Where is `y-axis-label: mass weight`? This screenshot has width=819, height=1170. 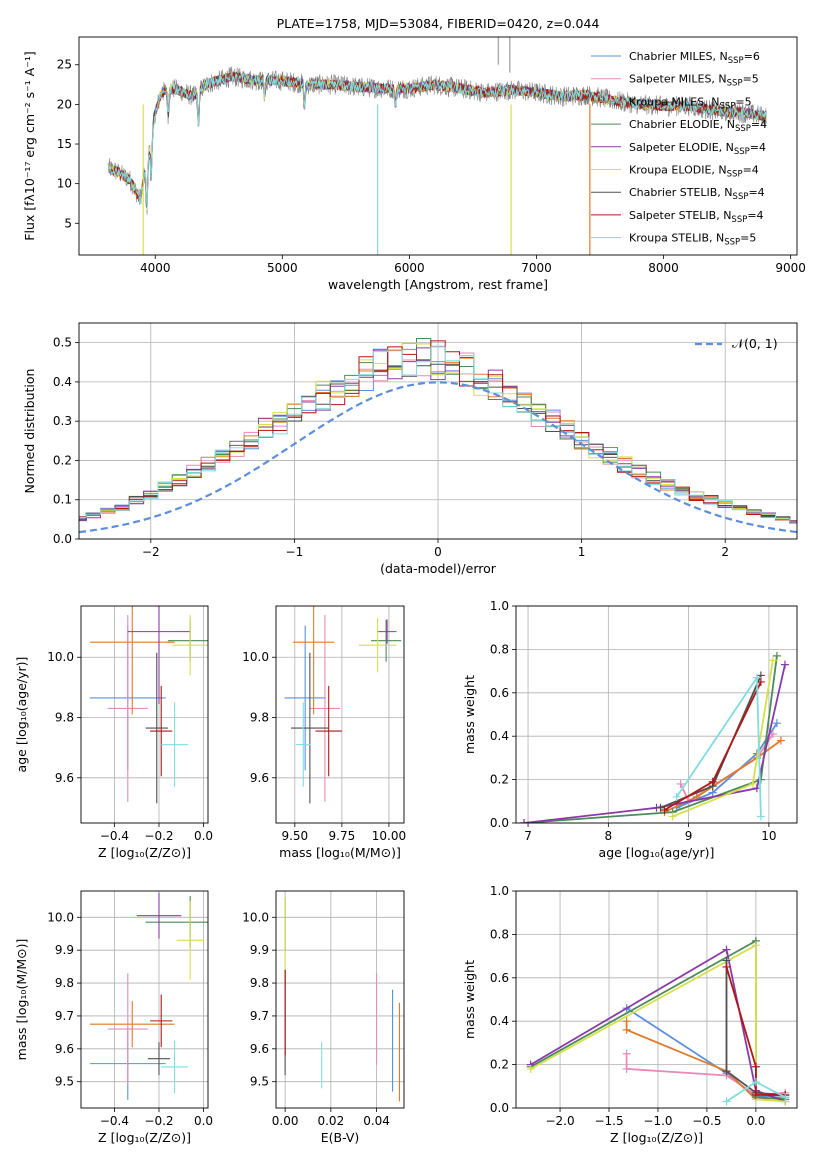
y-axis-label: mass weight is located at coordinates (469, 999).